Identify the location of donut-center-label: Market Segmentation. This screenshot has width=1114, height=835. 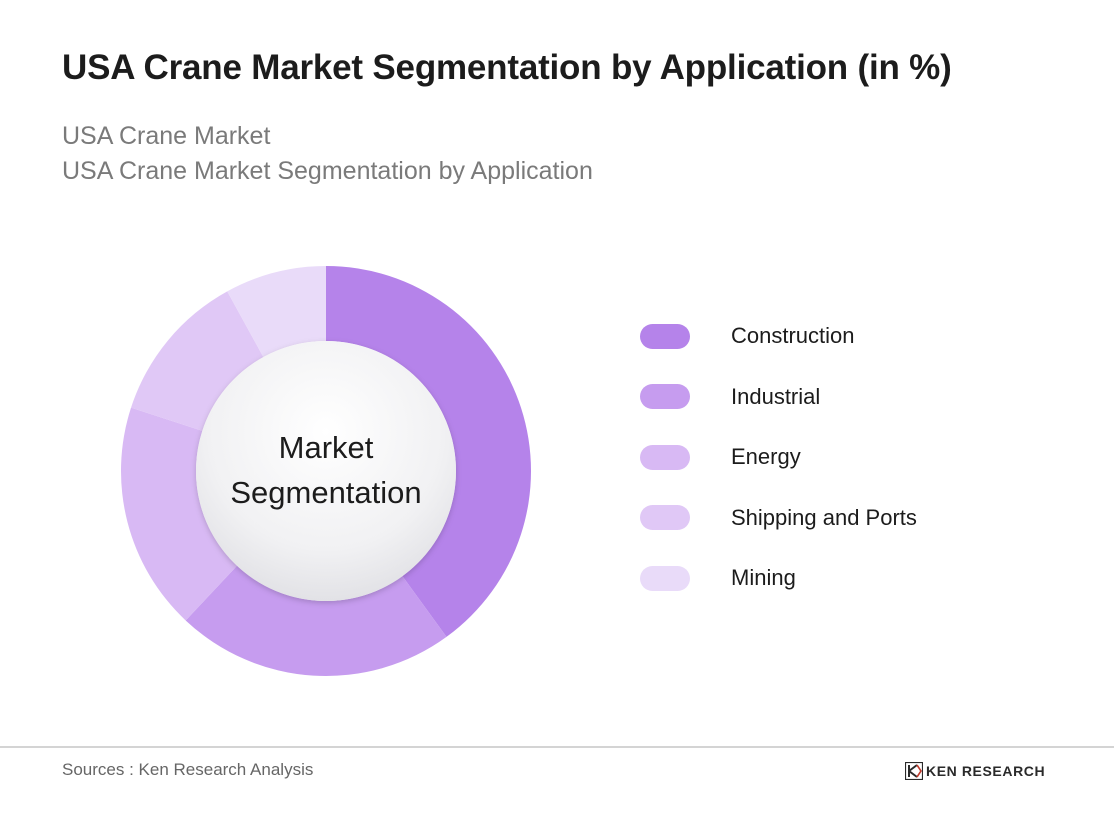
(326, 470).